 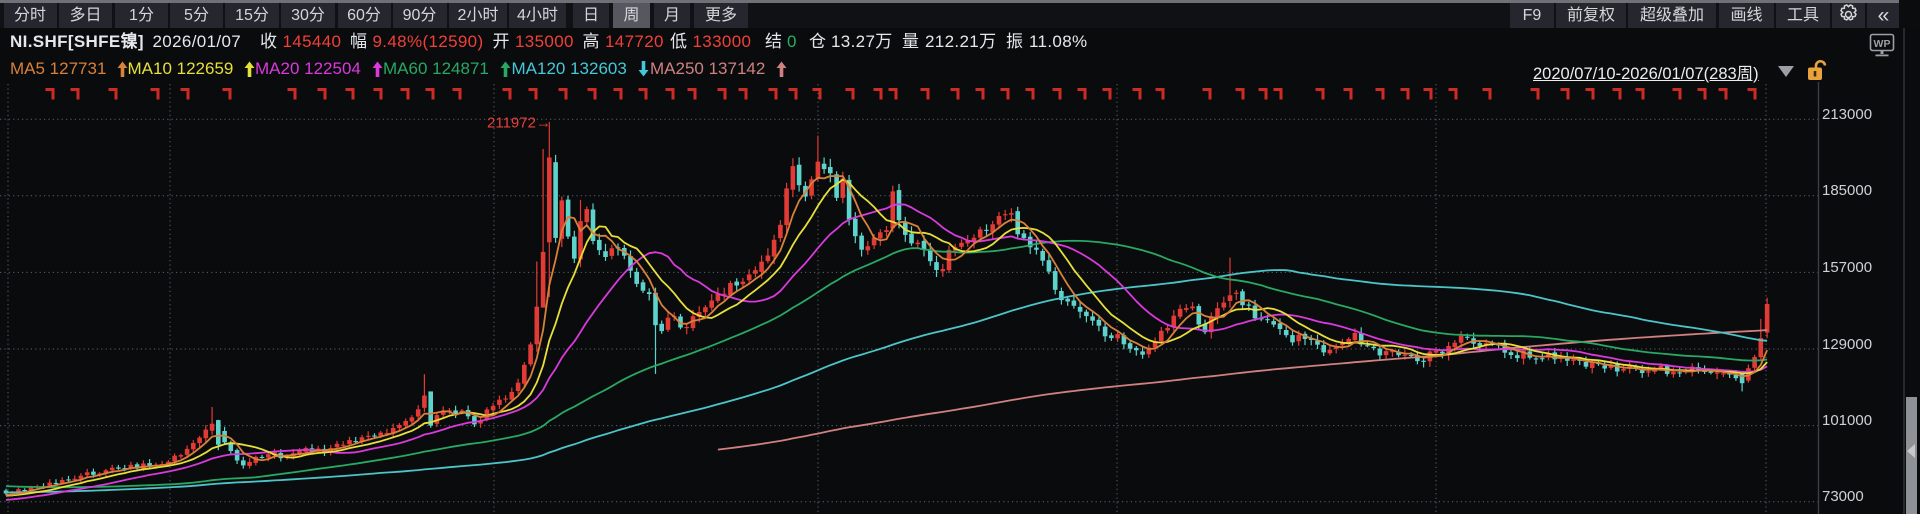 What do you see at coordinates (1882, 44) in the screenshot?
I see `svg-text: WP` at bounding box center [1882, 44].